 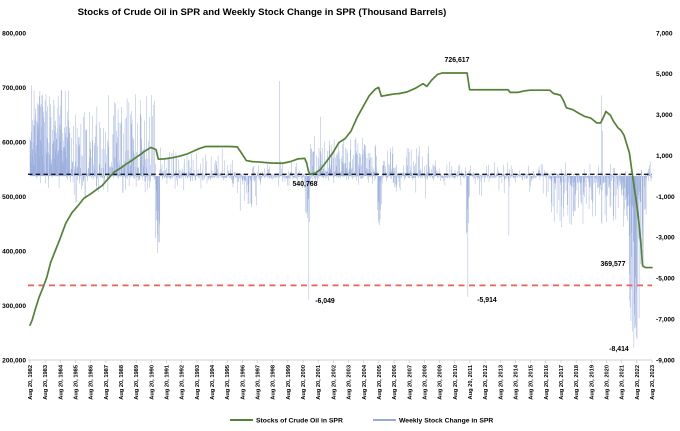 What do you see at coordinates (14, 33) in the screenshot?
I see `y-axis-left-label: 800,000` at bounding box center [14, 33].